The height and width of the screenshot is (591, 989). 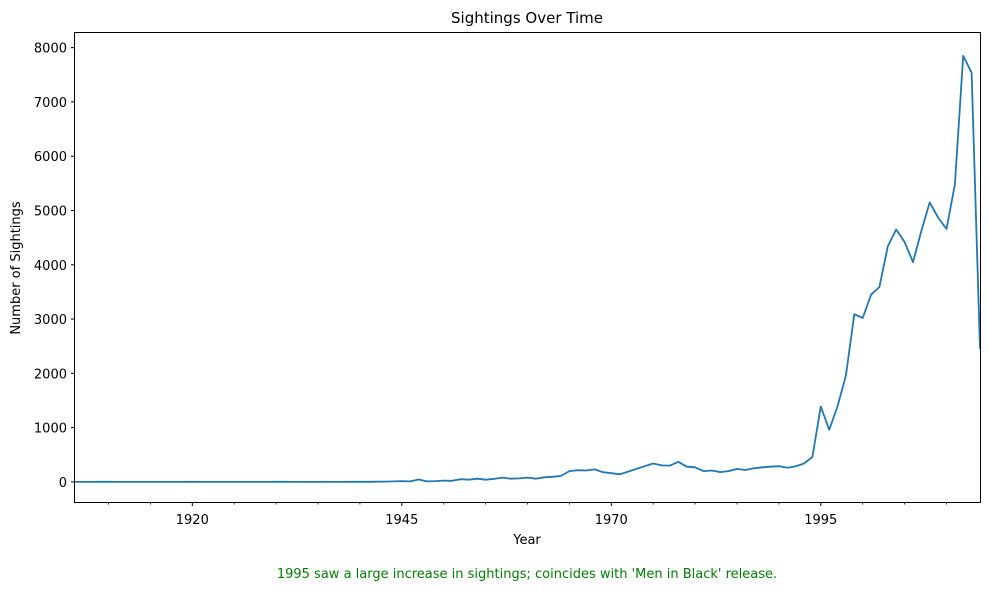 I want to click on y-tick-label: 4000, so click(x=50, y=266).